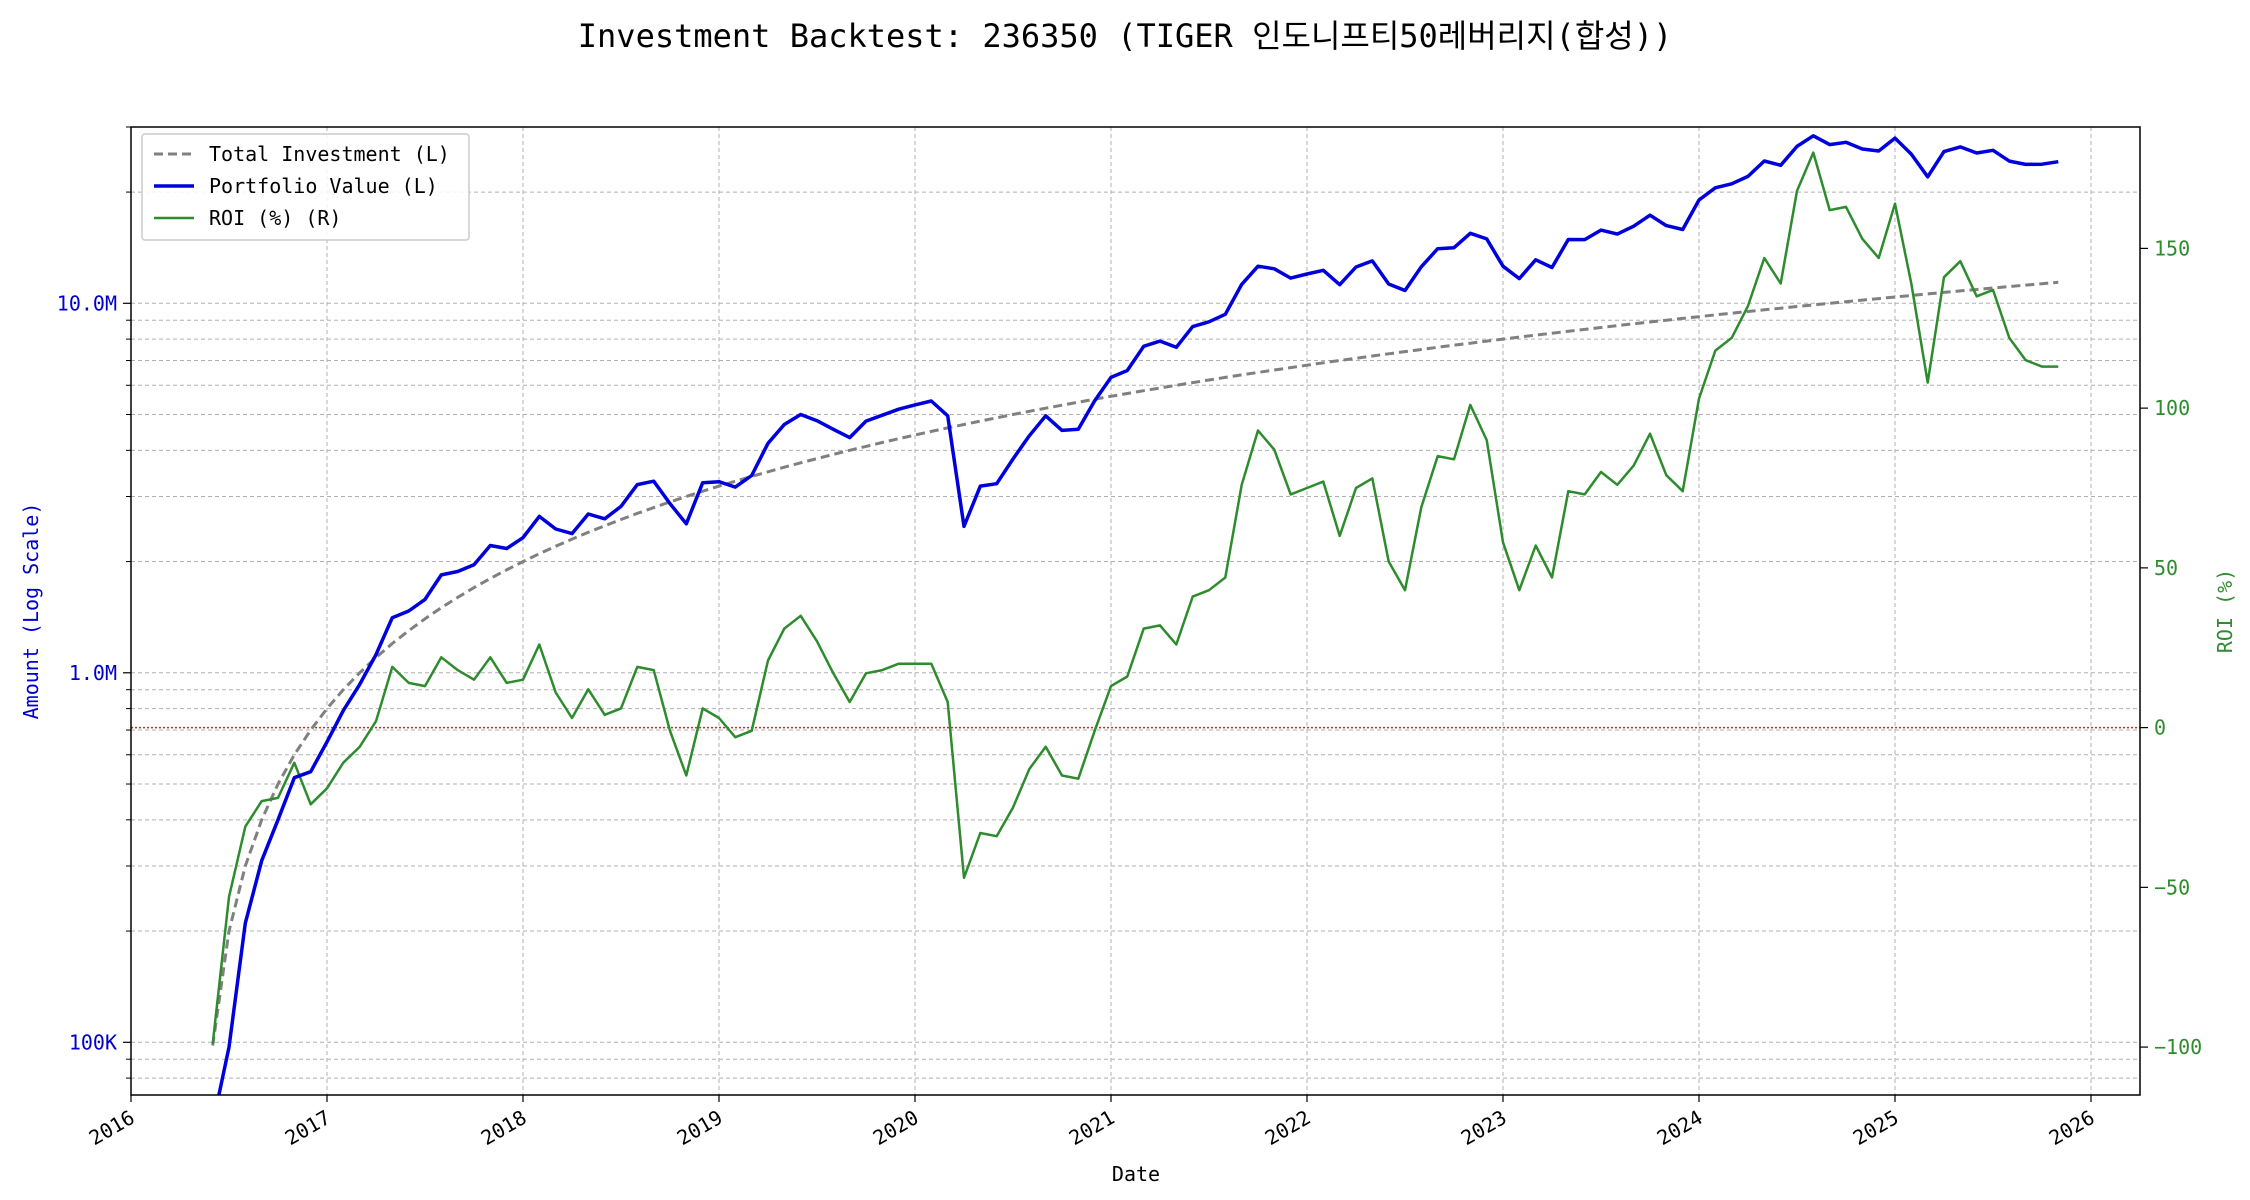 Image resolution: width=2250 pixels, height=1200 pixels. What do you see at coordinates (1136, 1174) in the screenshot?
I see `x-axis-label: Date` at bounding box center [1136, 1174].